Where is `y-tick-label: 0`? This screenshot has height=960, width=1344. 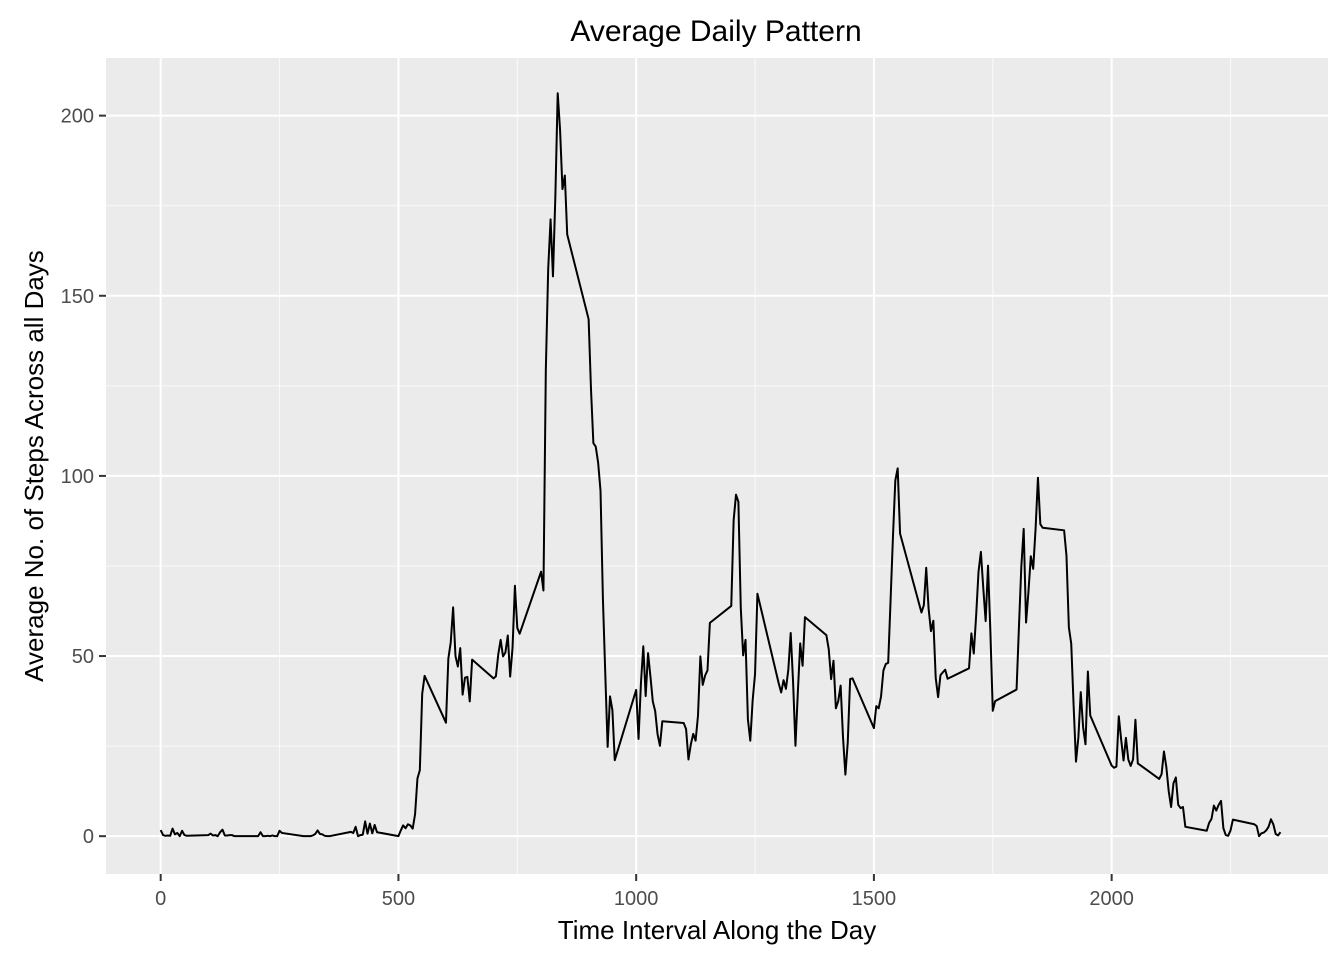 y-tick-label: 0 is located at coordinates (88, 837).